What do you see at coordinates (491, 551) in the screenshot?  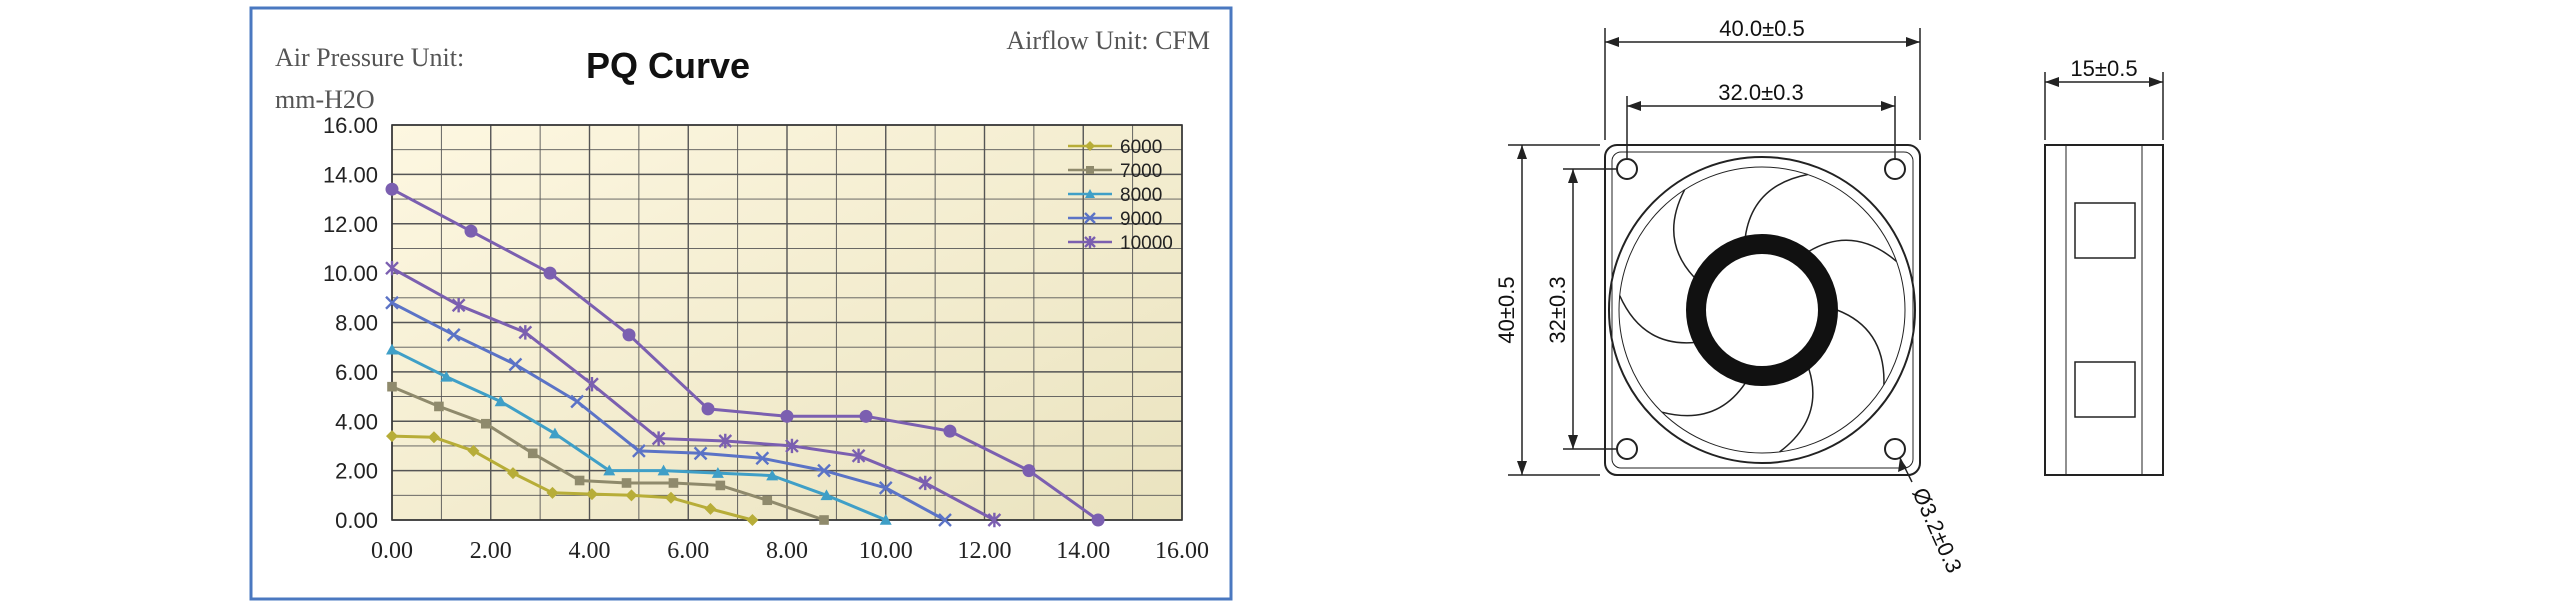 I see `x-tick-label: 2.00` at bounding box center [491, 551].